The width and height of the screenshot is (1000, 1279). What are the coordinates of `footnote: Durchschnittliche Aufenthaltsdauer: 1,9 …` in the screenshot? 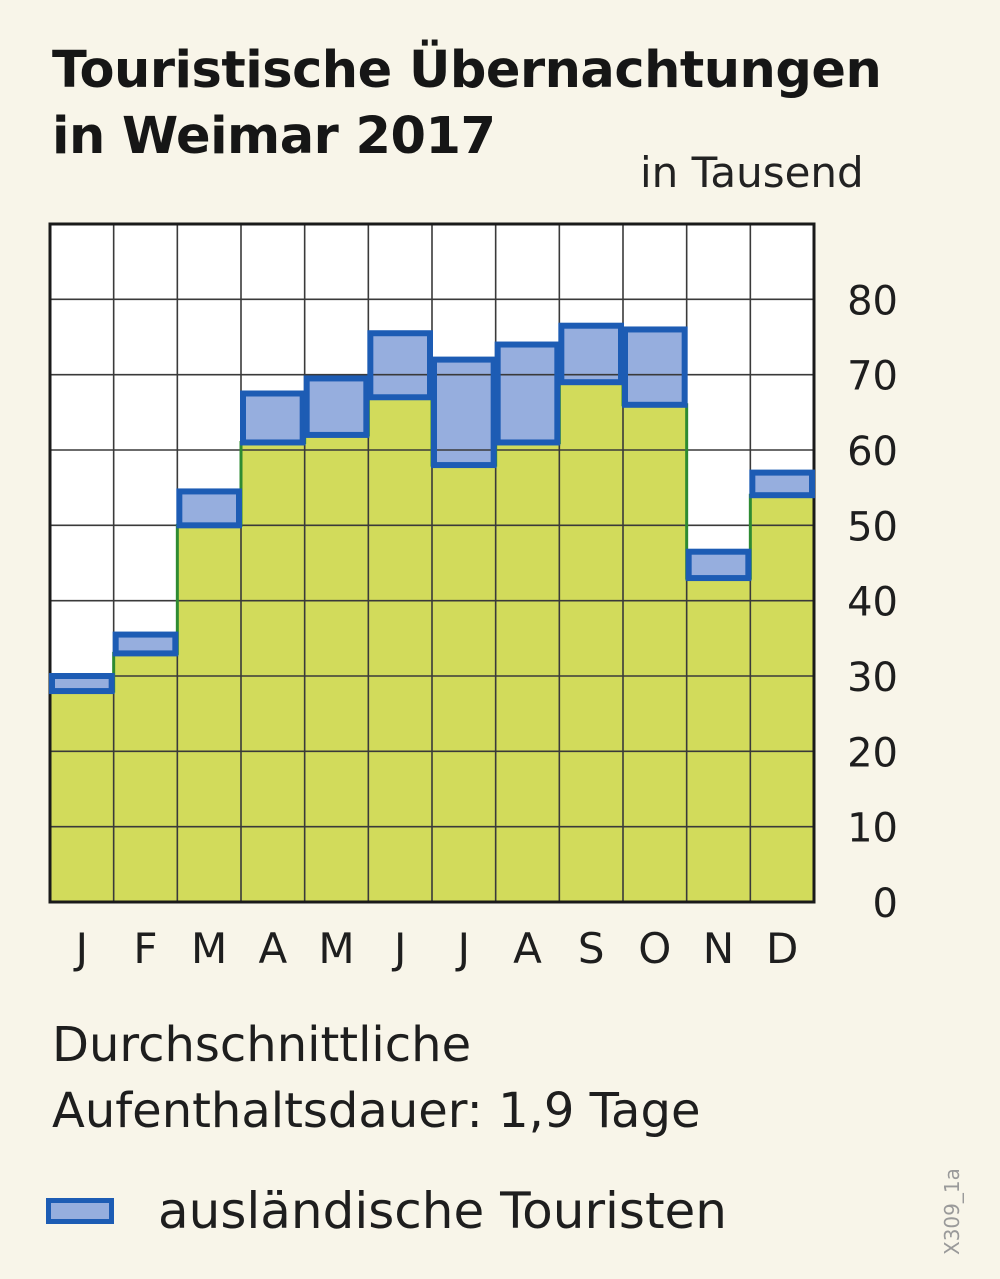 It's located at (376, 1078).